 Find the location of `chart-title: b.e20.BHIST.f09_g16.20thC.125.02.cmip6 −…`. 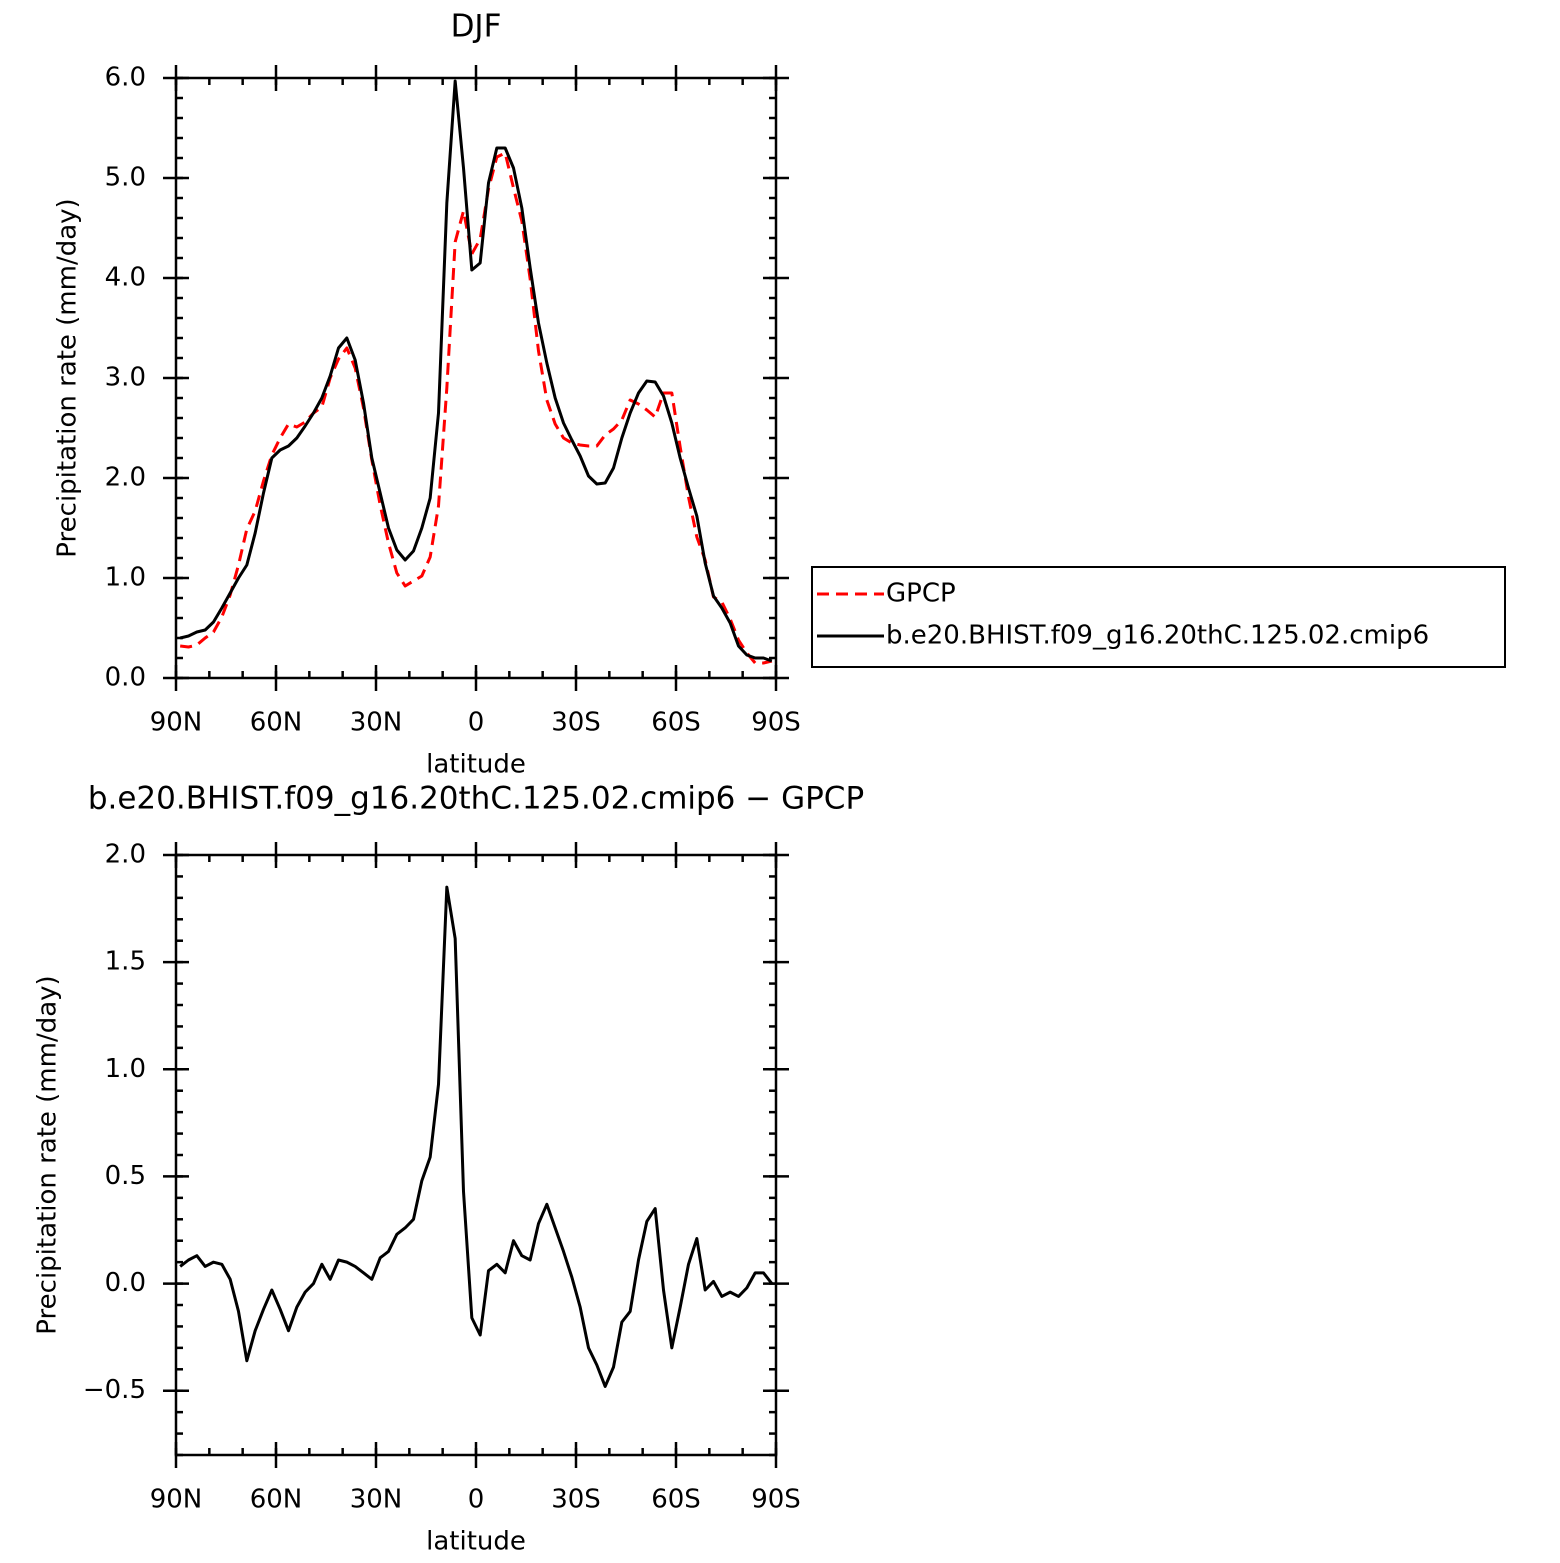

chart-title: b.e20.BHIST.f09_g16.20thC.125.02.cmip6 −… is located at coordinates (476, 799).